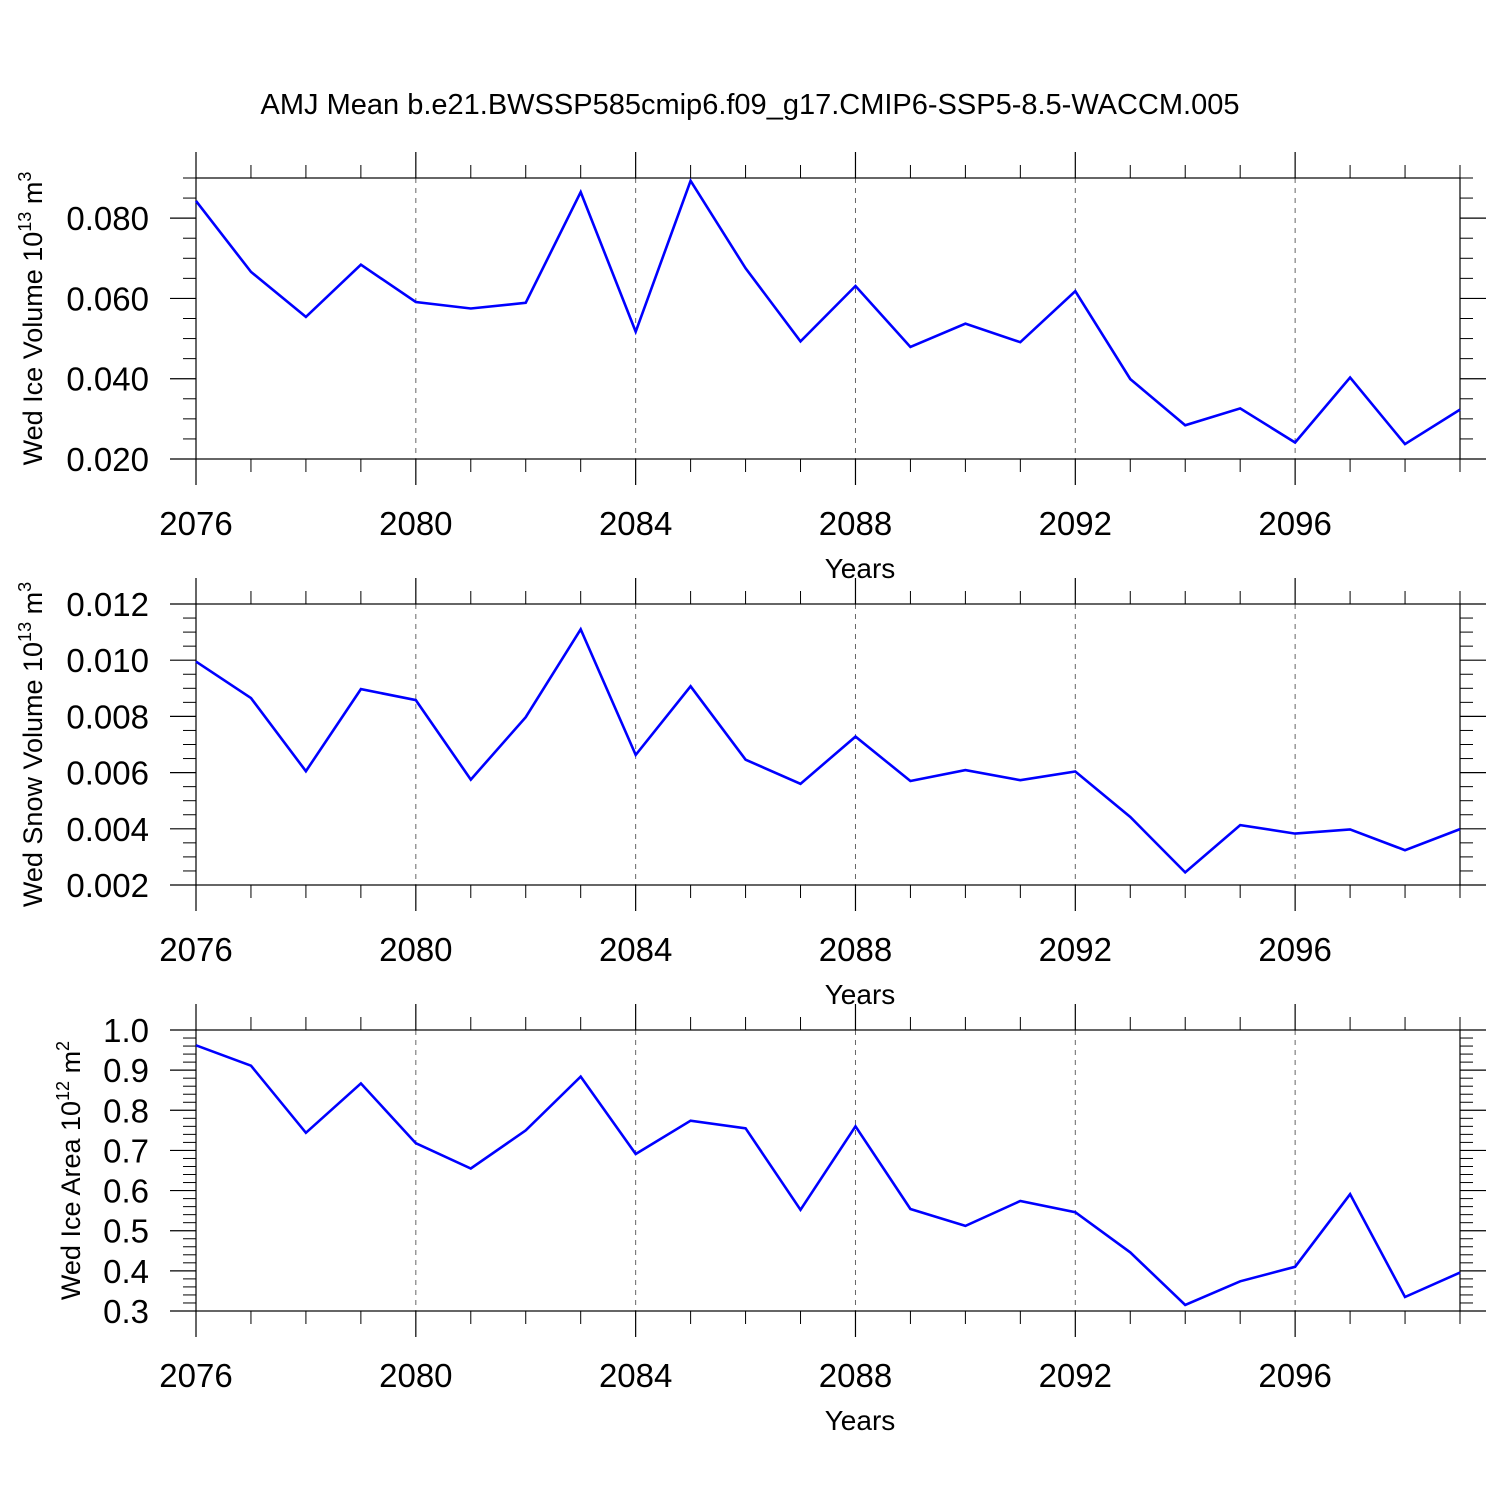  Describe the element at coordinates (126, 1110) in the screenshot. I see `y-tick-label: 0.8` at that location.